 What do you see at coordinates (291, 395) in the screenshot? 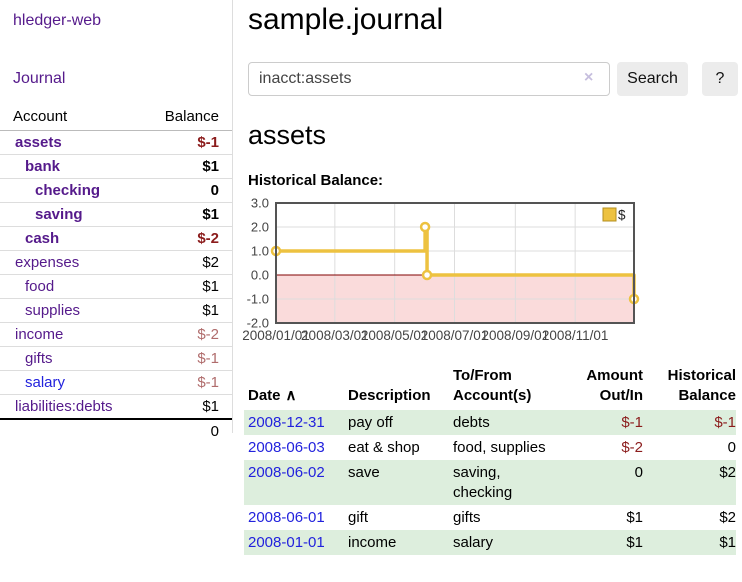
I see `sort-asc-icon: ∧` at bounding box center [291, 395].